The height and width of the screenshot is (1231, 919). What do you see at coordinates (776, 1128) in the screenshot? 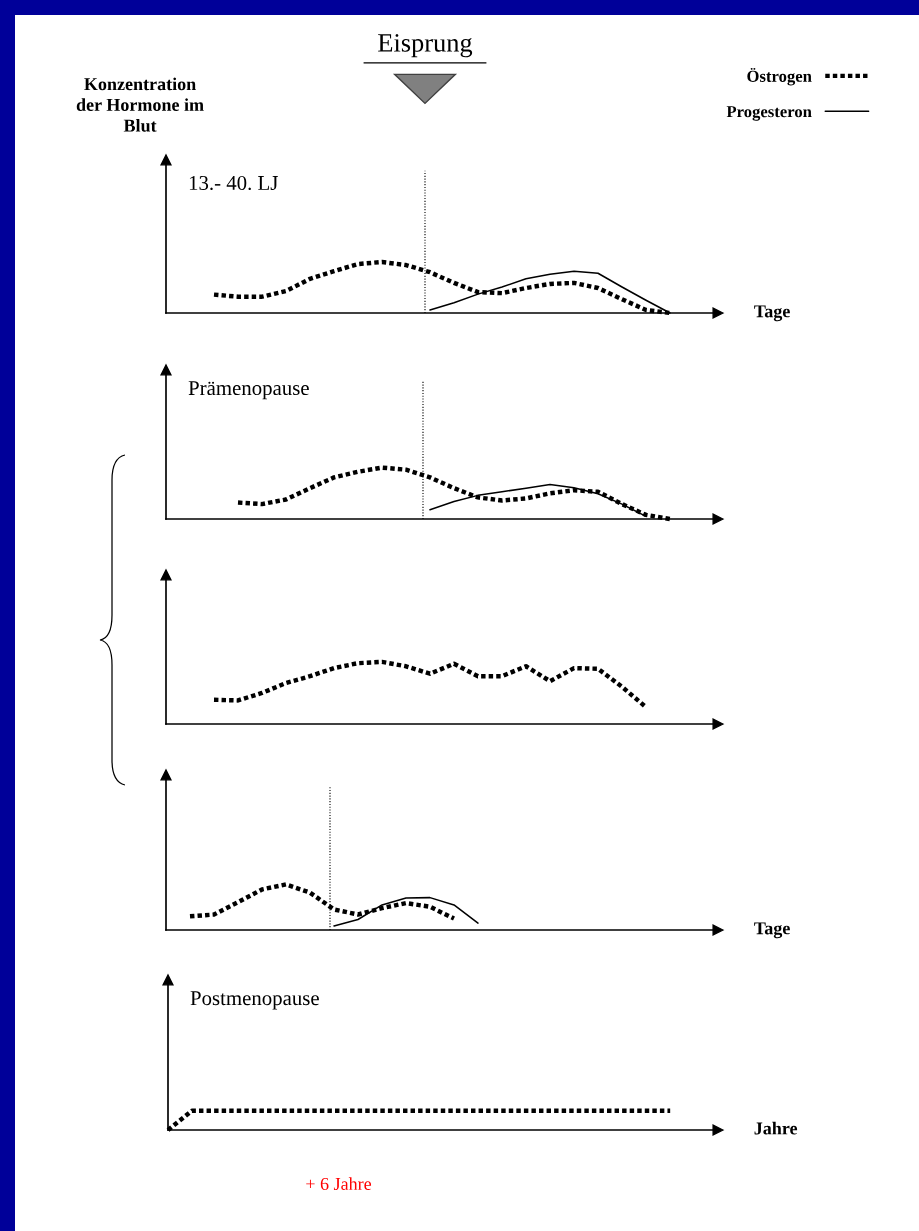
I see `x-axis-title: Jahre` at bounding box center [776, 1128].